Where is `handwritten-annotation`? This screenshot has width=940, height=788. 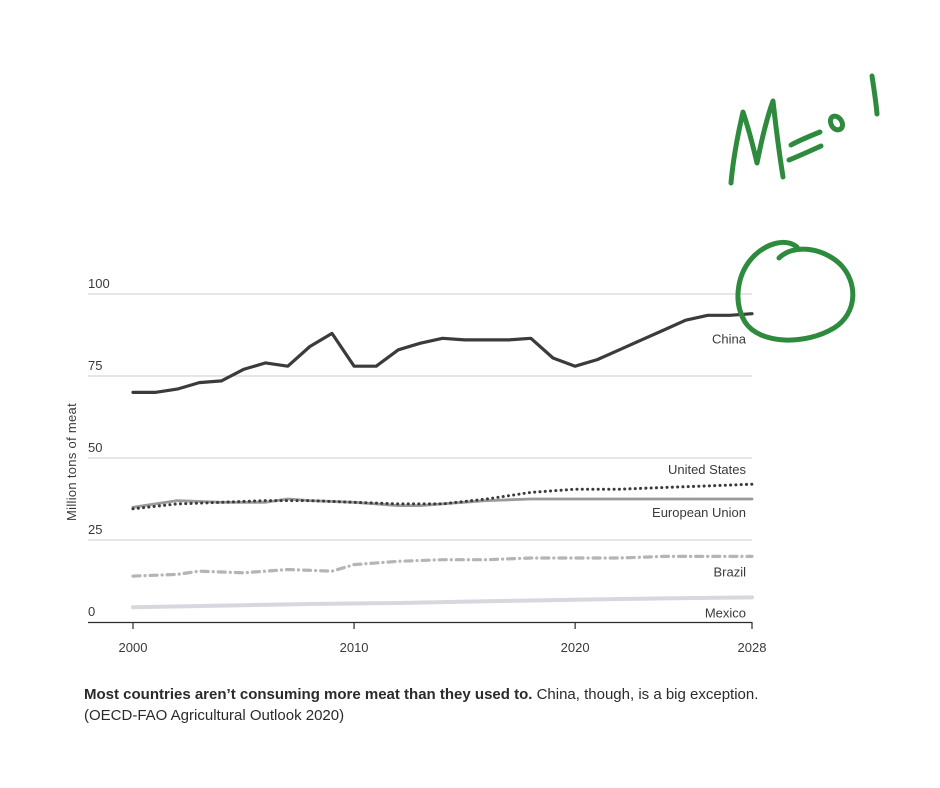 handwritten-annotation is located at coordinates (804, 208).